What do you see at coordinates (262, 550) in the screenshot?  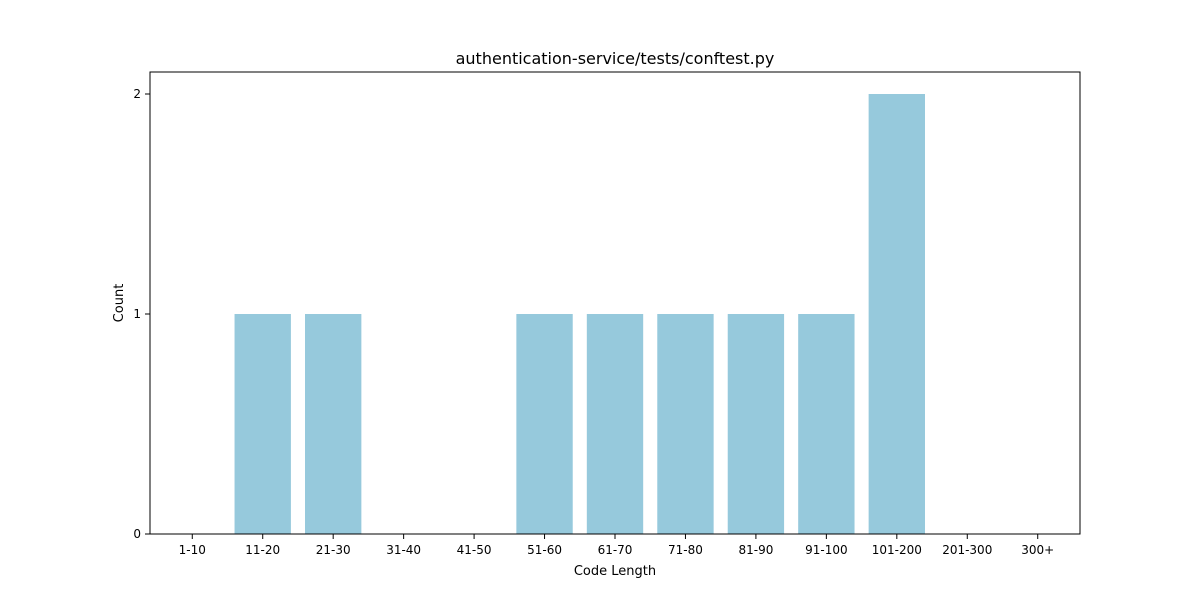 I see `x-tick-label: 11-20` at bounding box center [262, 550].